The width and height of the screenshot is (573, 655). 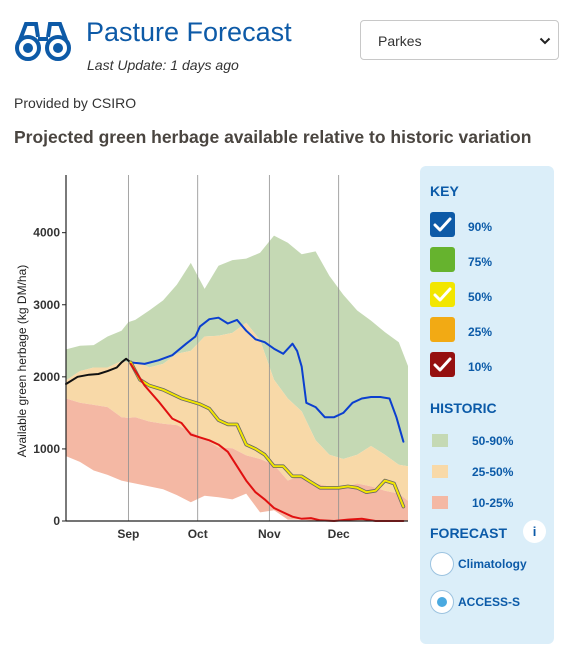 I want to click on x-tick-oct: Oct, so click(x=198, y=534).